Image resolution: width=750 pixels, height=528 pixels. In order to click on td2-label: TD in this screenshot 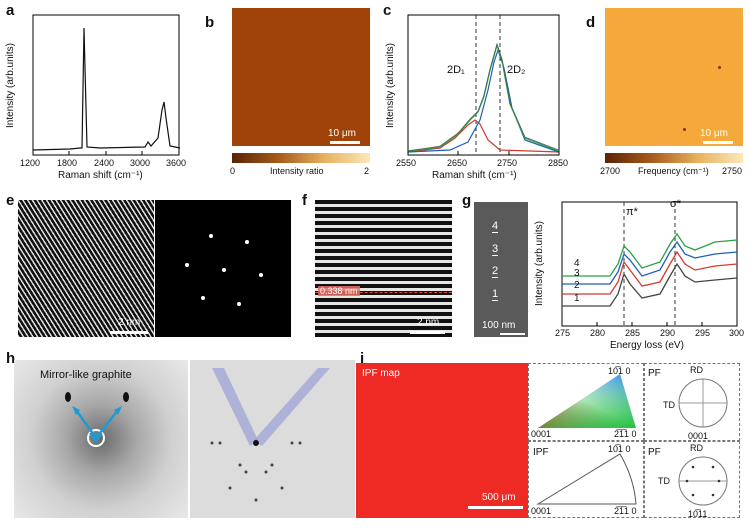, I will do `click(664, 481)`.